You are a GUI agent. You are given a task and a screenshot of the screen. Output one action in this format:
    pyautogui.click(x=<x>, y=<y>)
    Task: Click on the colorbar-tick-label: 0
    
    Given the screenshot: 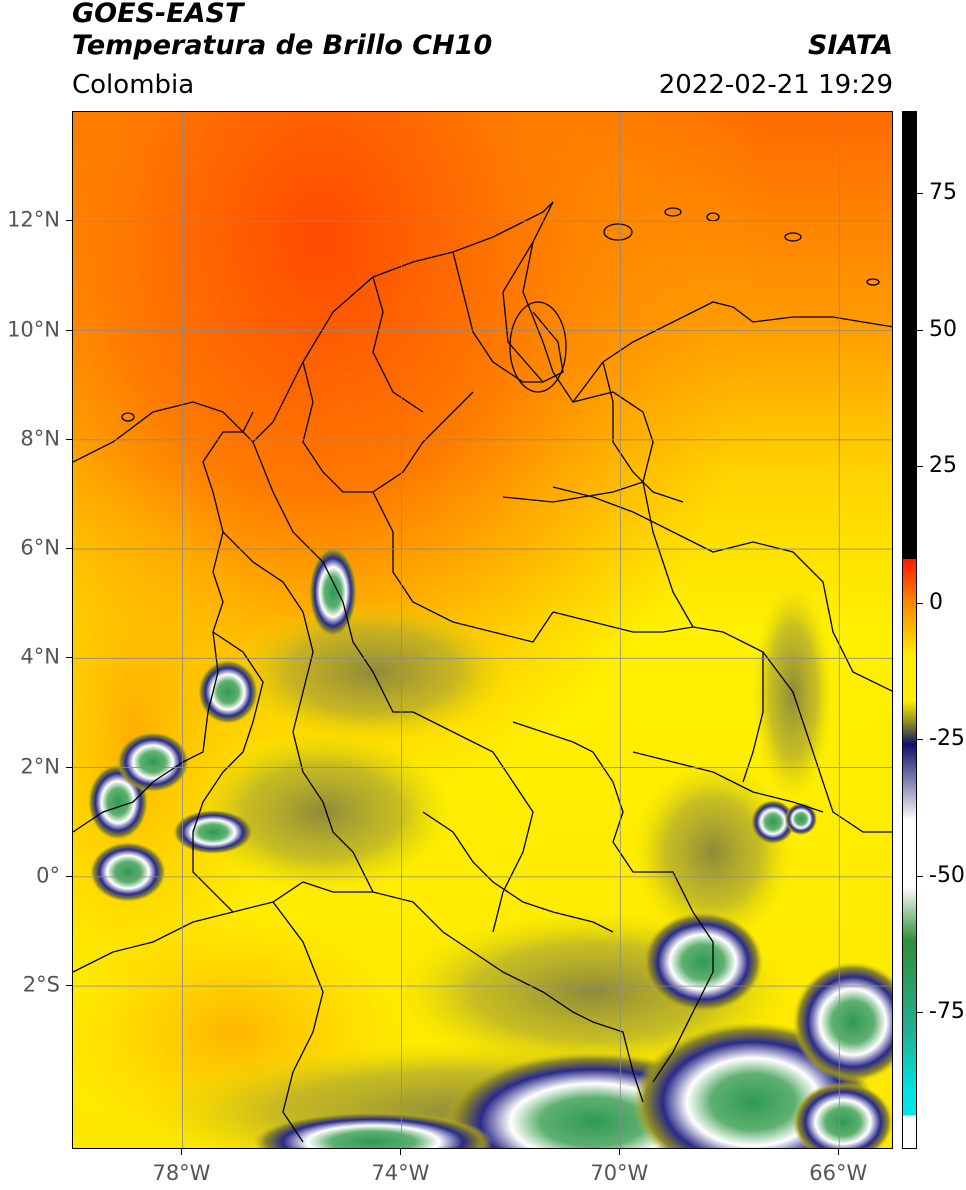 What is the action you would take?
    pyautogui.click(x=936, y=602)
    